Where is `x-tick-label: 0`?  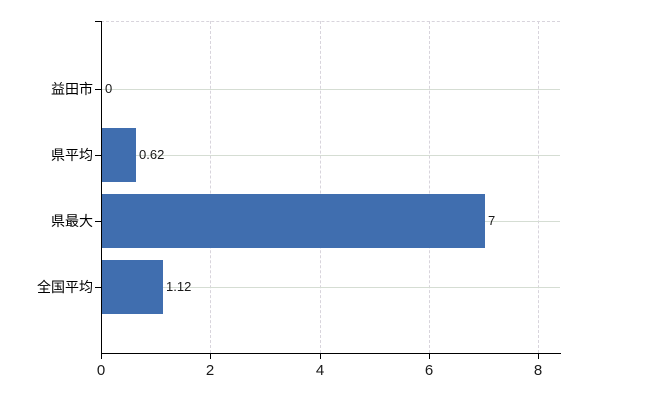
x-tick-label: 0 is located at coordinates (101, 370).